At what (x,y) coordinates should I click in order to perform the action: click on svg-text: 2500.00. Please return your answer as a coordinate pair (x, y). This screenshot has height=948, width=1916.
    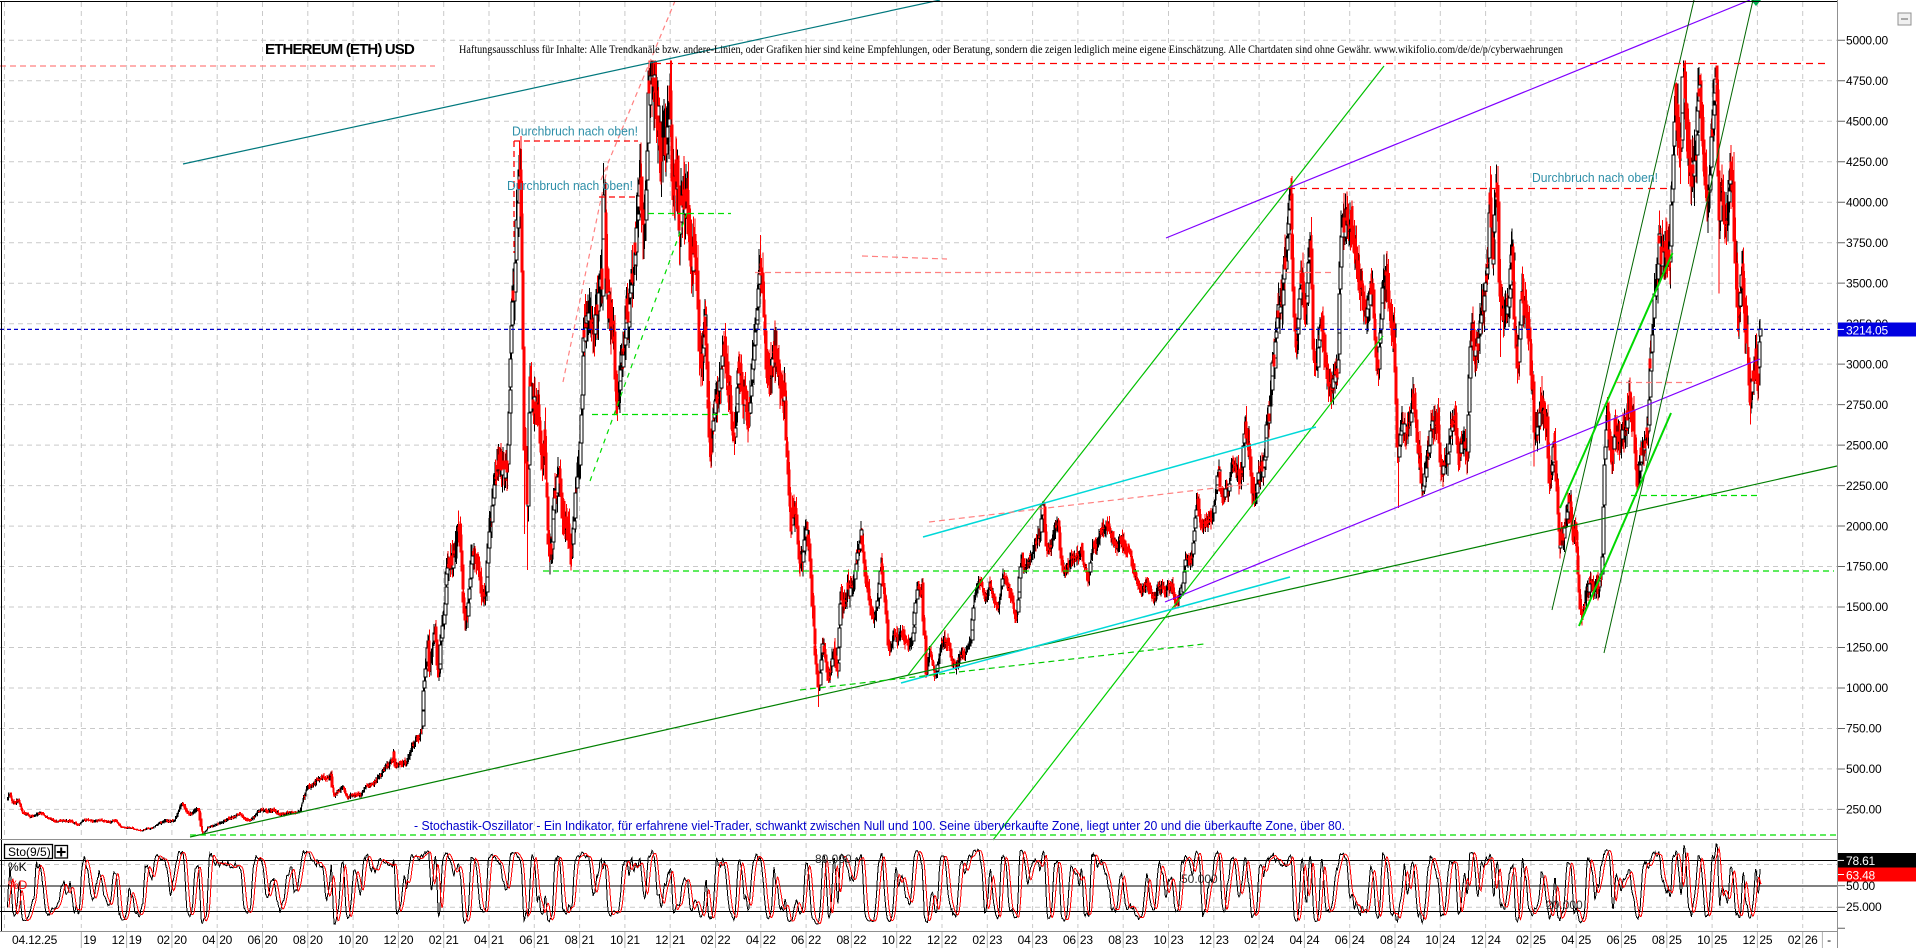
    Looking at the image, I should click on (1867, 445).